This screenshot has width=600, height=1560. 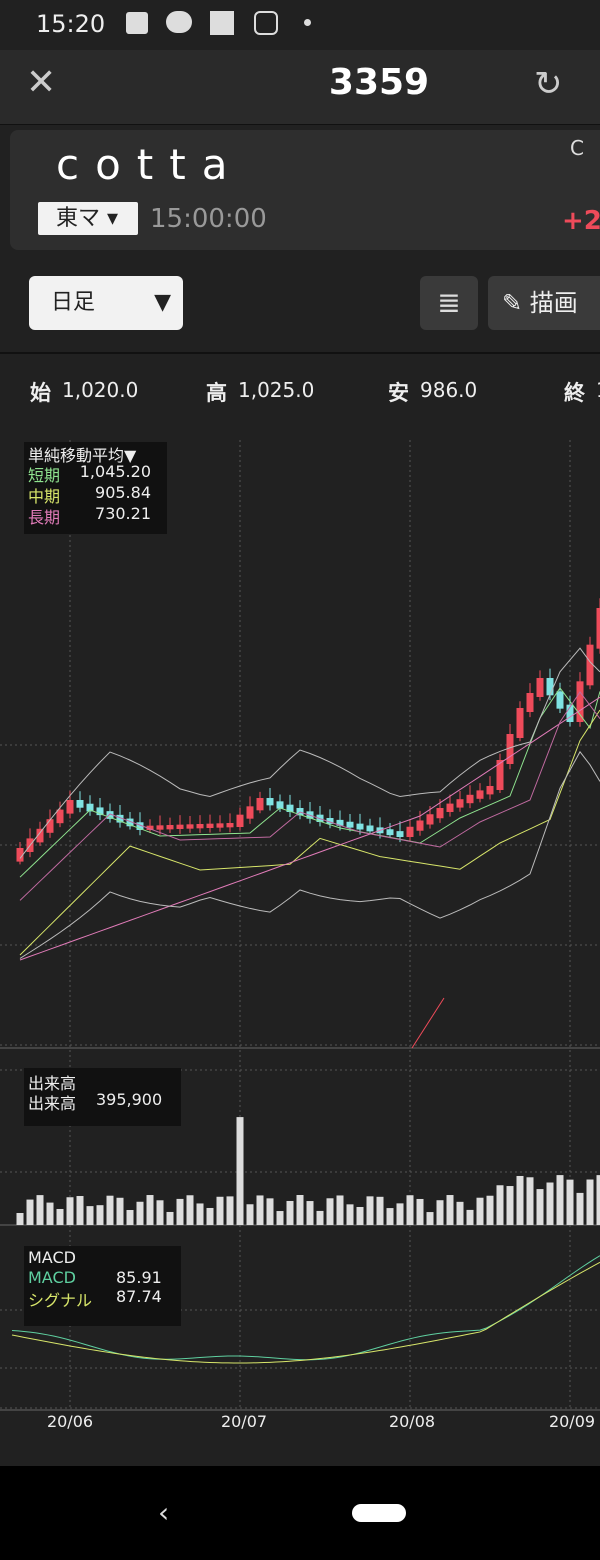 What do you see at coordinates (52, 1257) in the screenshot?
I see `macd-title: MACD` at bounding box center [52, 1257].